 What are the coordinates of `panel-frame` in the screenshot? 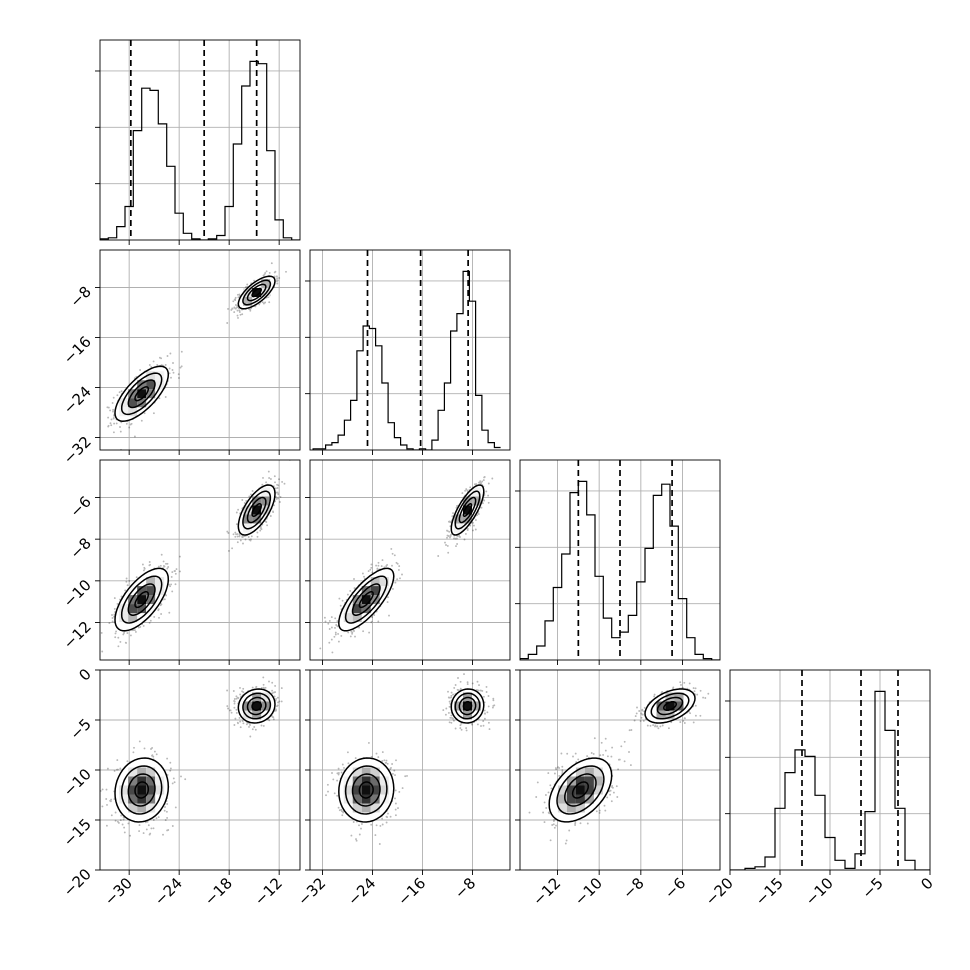 It's located at (620, 560).